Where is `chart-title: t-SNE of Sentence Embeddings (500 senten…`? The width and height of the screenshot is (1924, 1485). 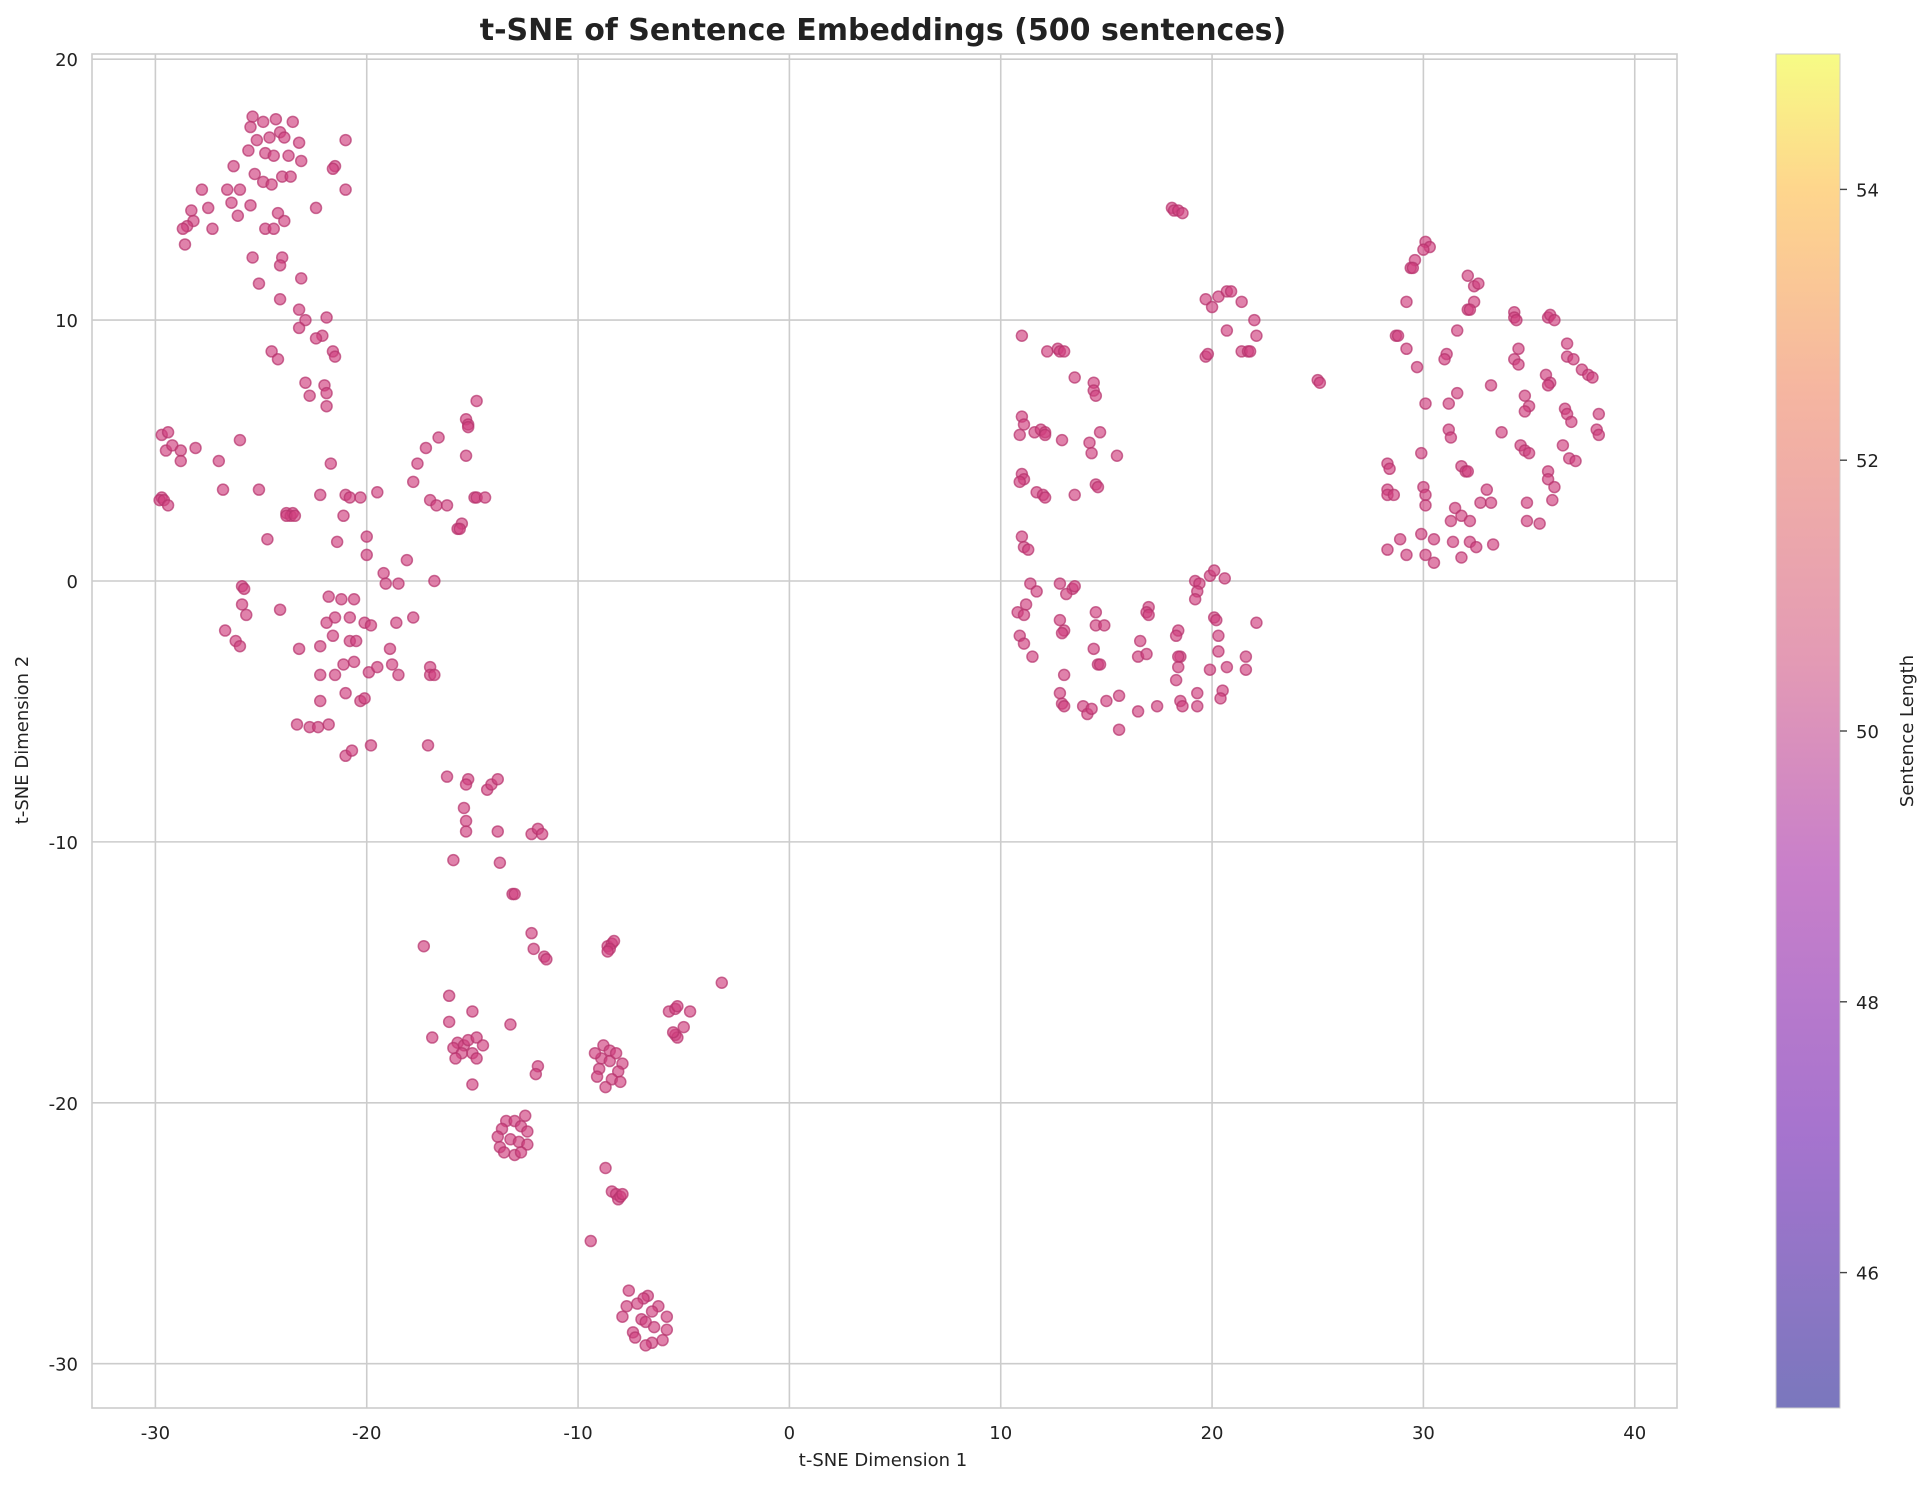
chart-title: t-SNE of Sentence Embeddings (500 senten… is located at coordinates (883, 30).